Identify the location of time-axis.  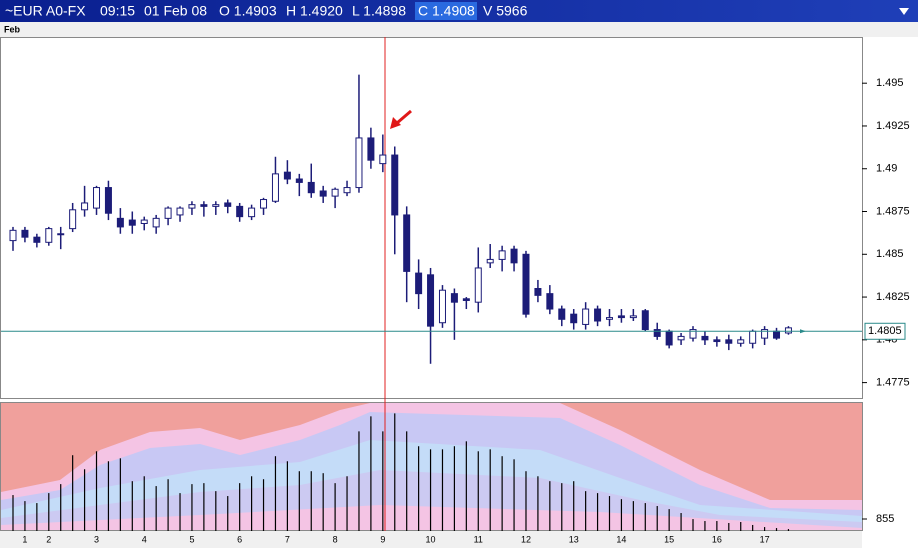
(431, 539).